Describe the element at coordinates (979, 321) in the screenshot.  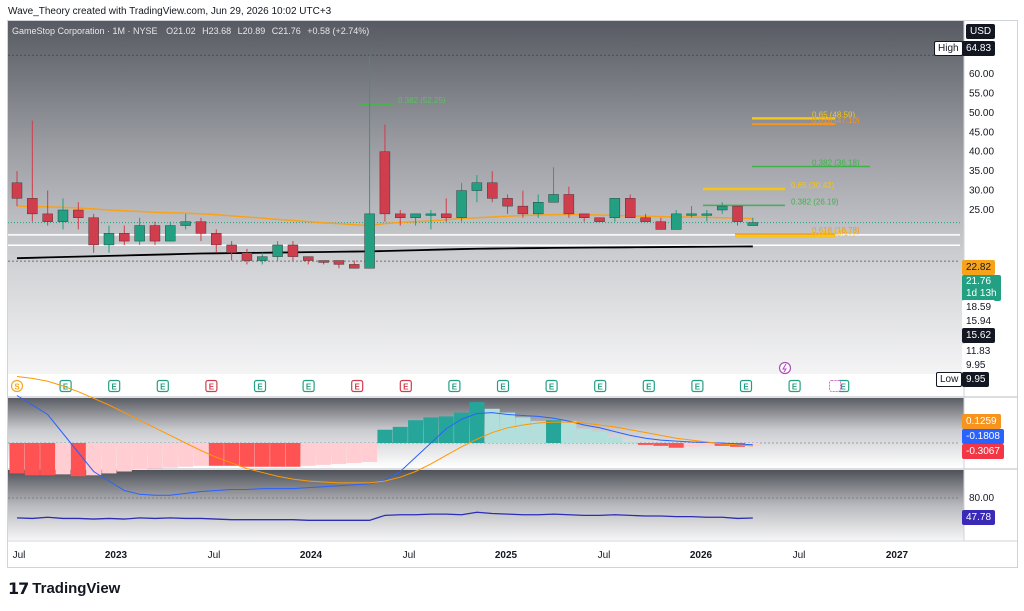
I see `level-tag: 15.94` at that location.